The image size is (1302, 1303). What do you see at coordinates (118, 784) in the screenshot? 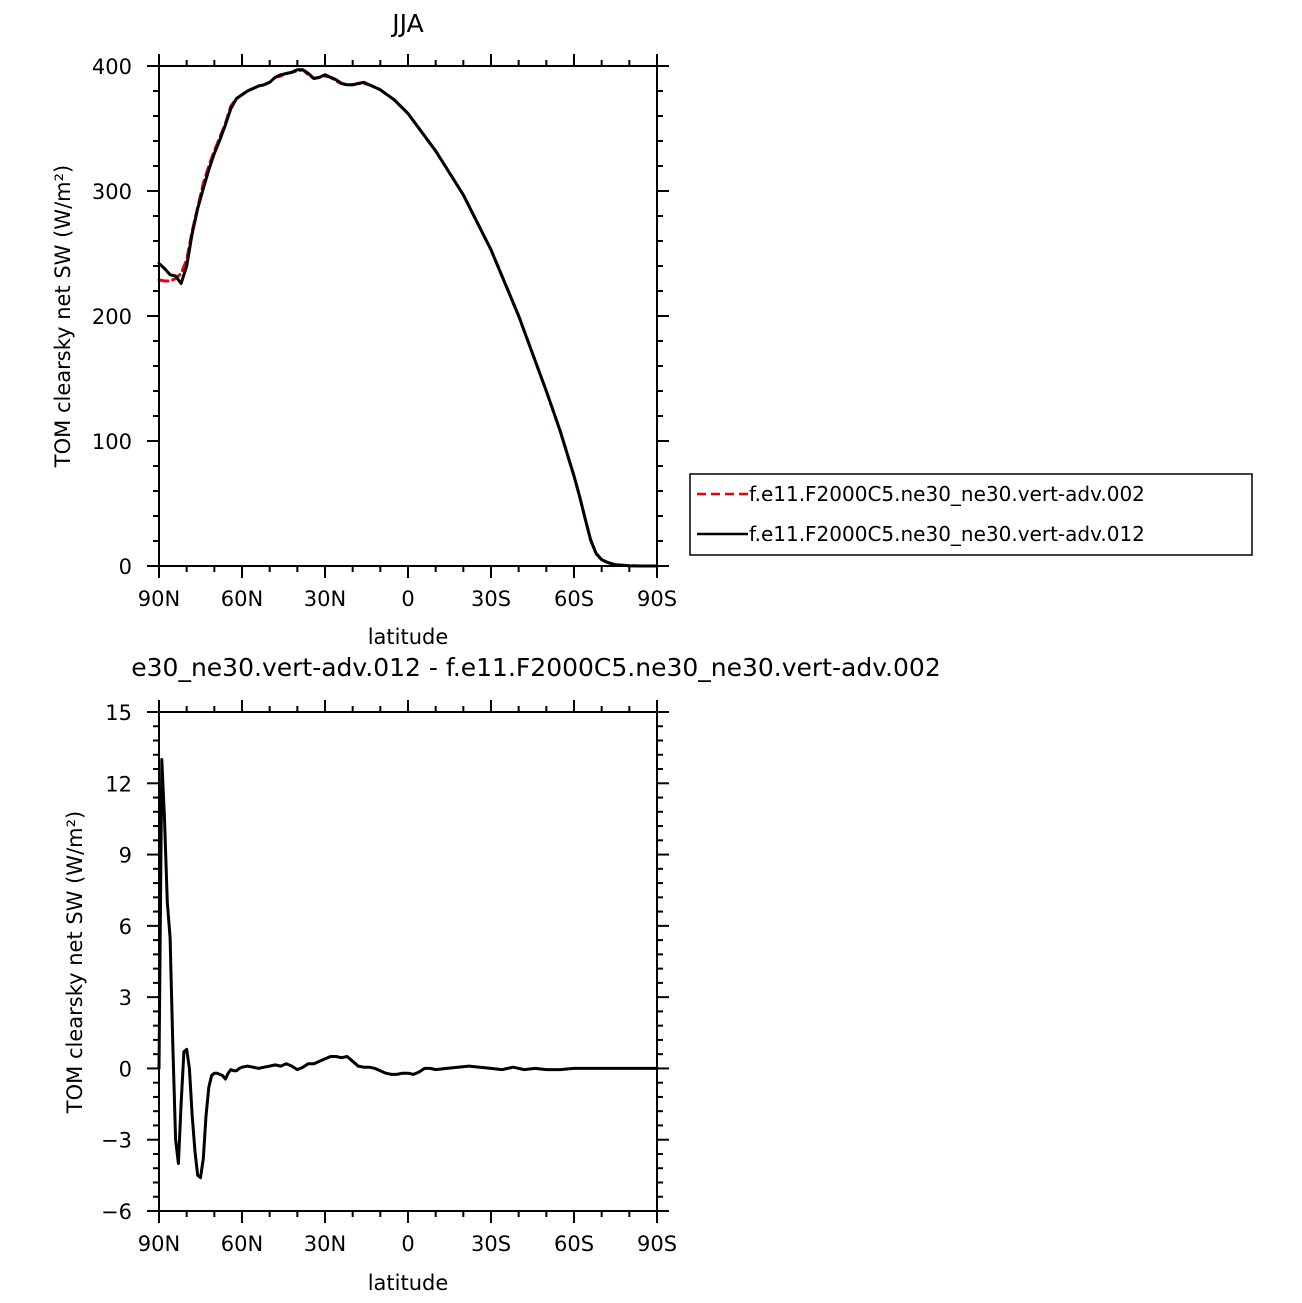
I see `y-tick-label: 12` at bounding box center [118, 784].